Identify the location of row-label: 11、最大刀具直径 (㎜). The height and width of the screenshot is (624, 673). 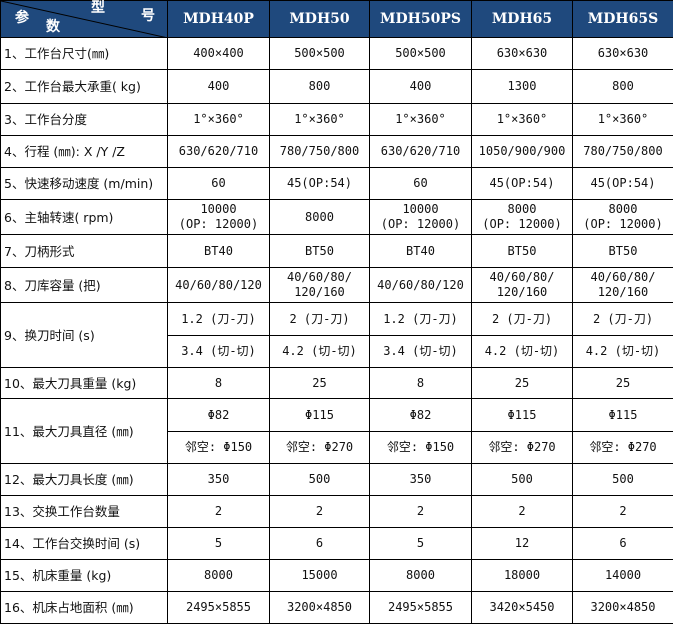
(84, 431).